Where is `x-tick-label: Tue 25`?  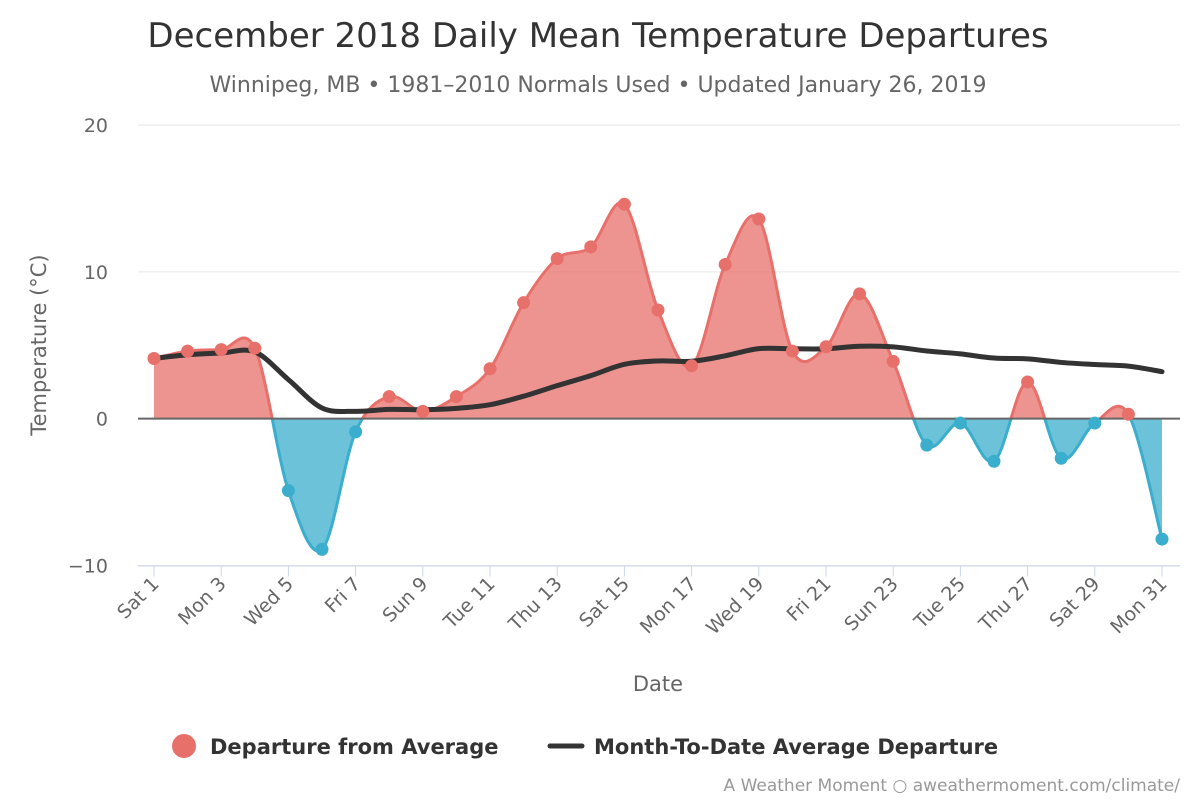
x-tick-label: Tue 25 is located at coordinates (939, 603).